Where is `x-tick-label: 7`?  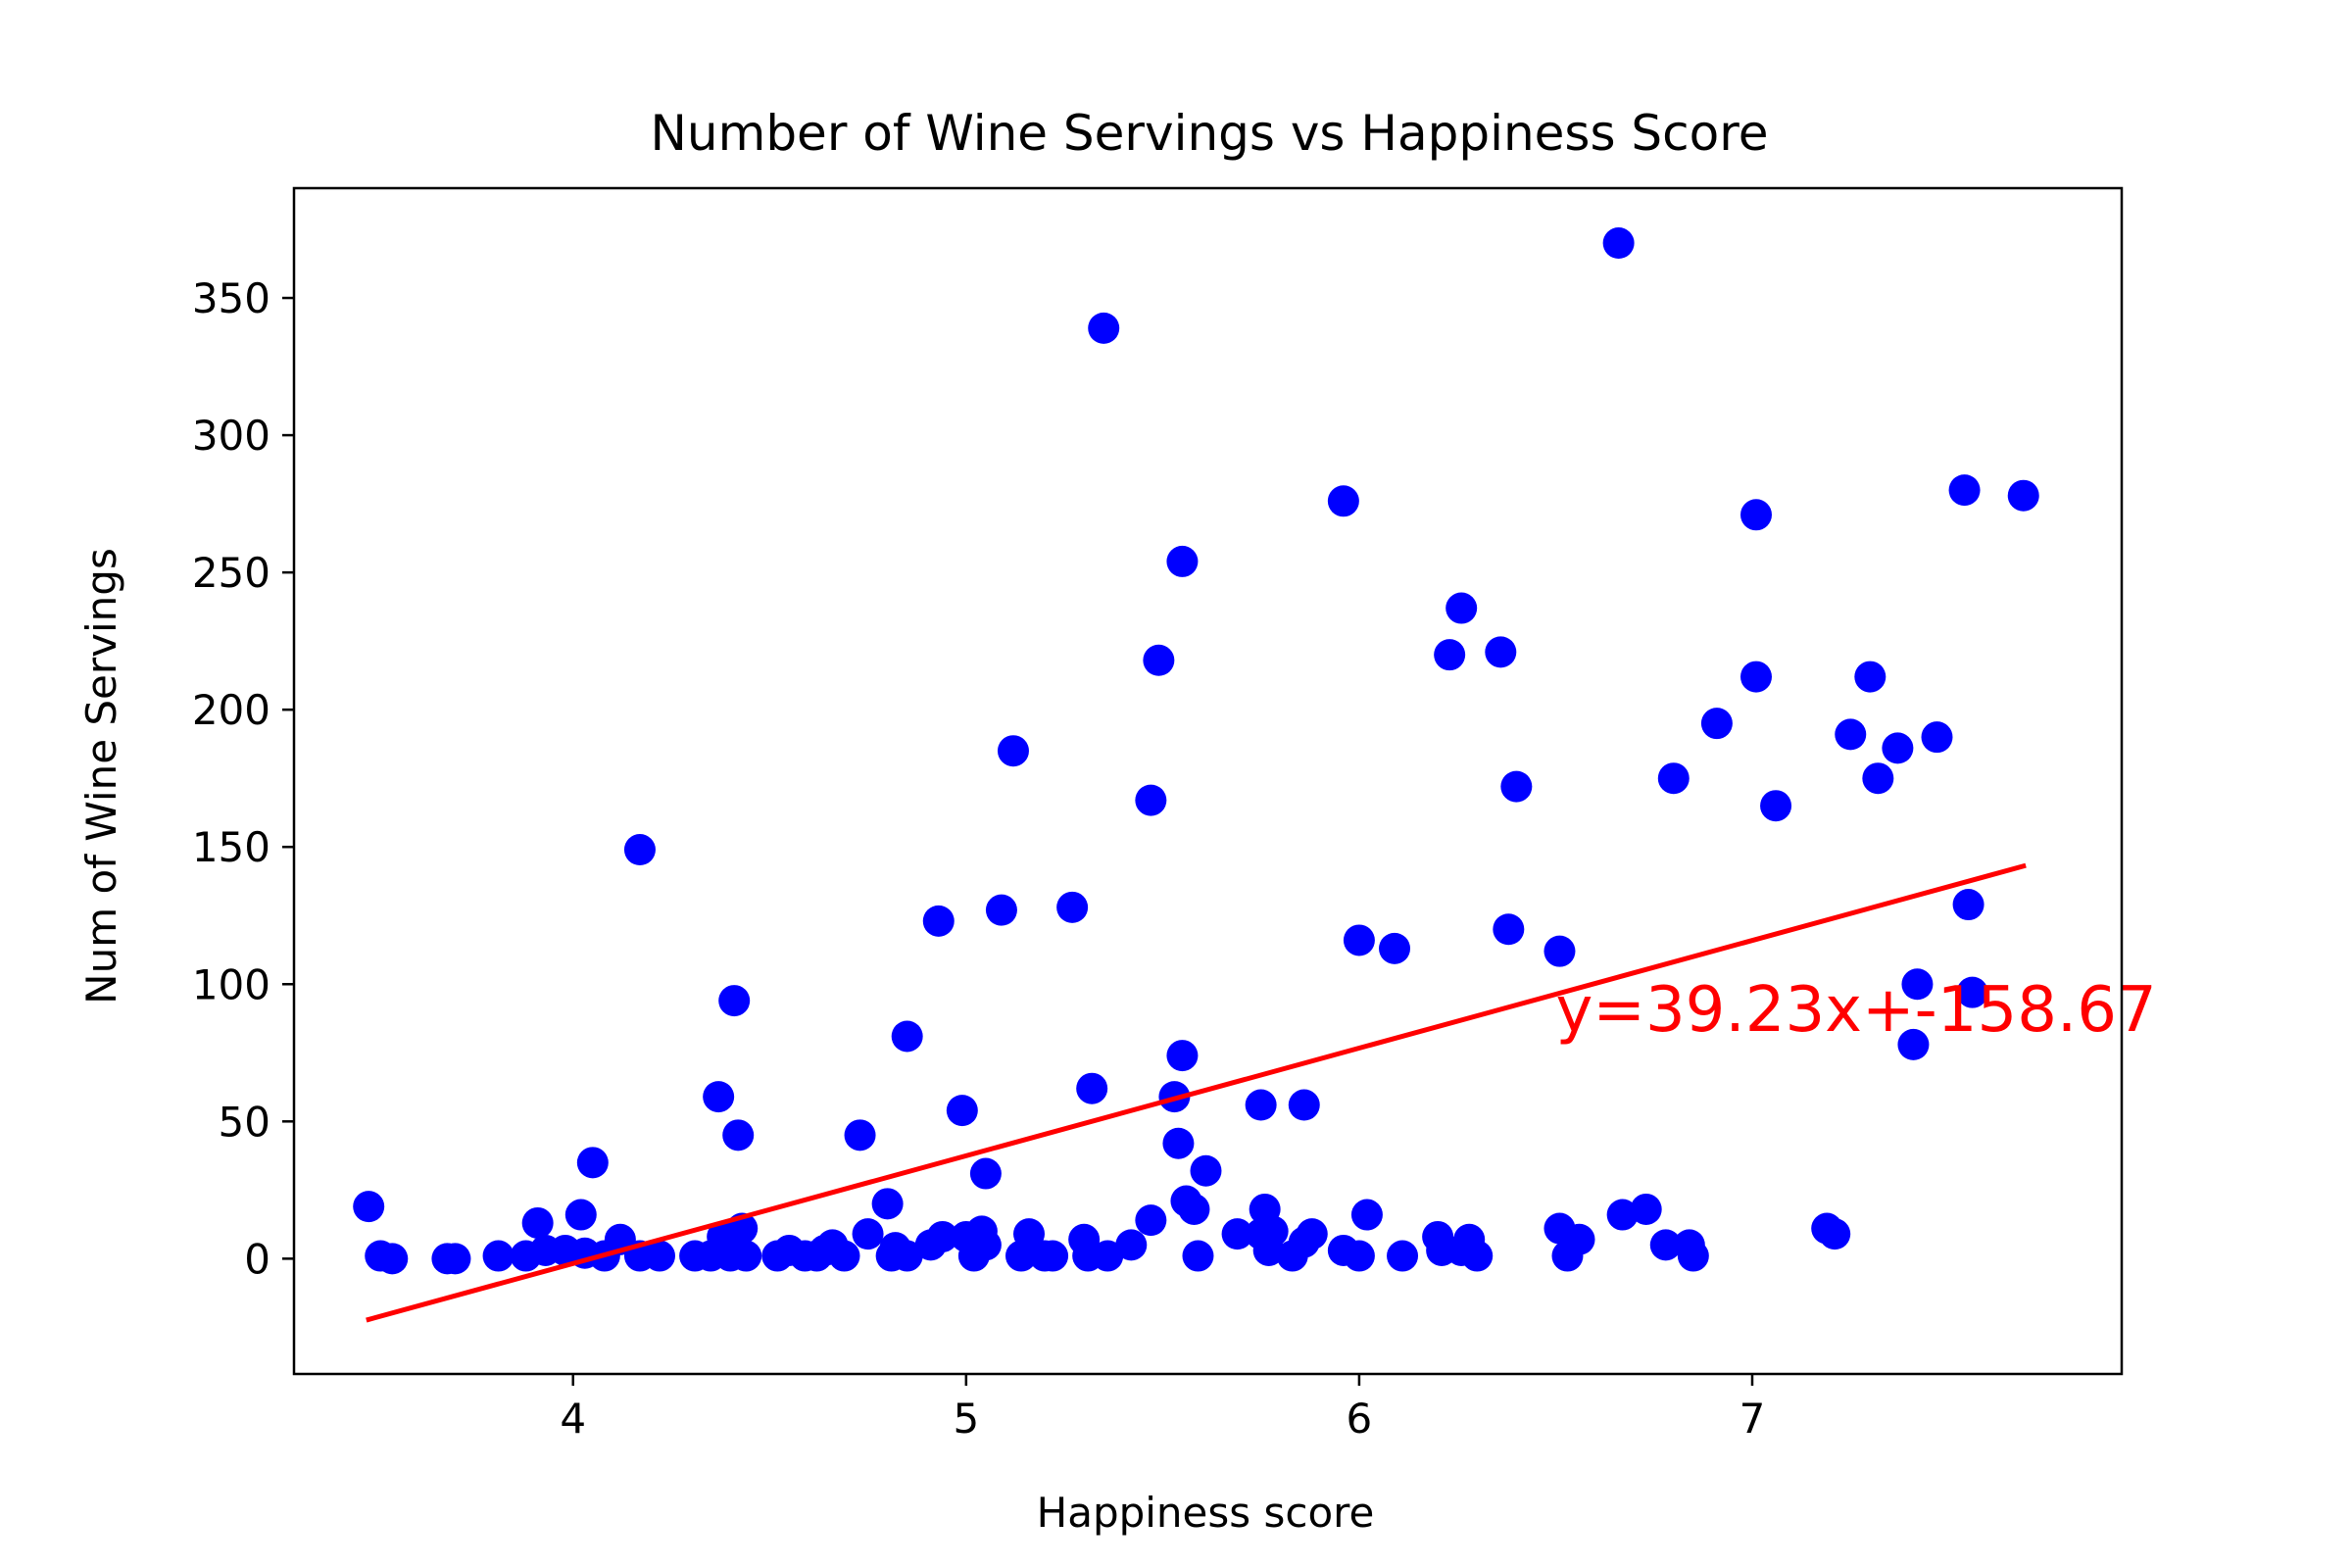
x-tick-label: 7 is located at coordinates (1753, 1419).